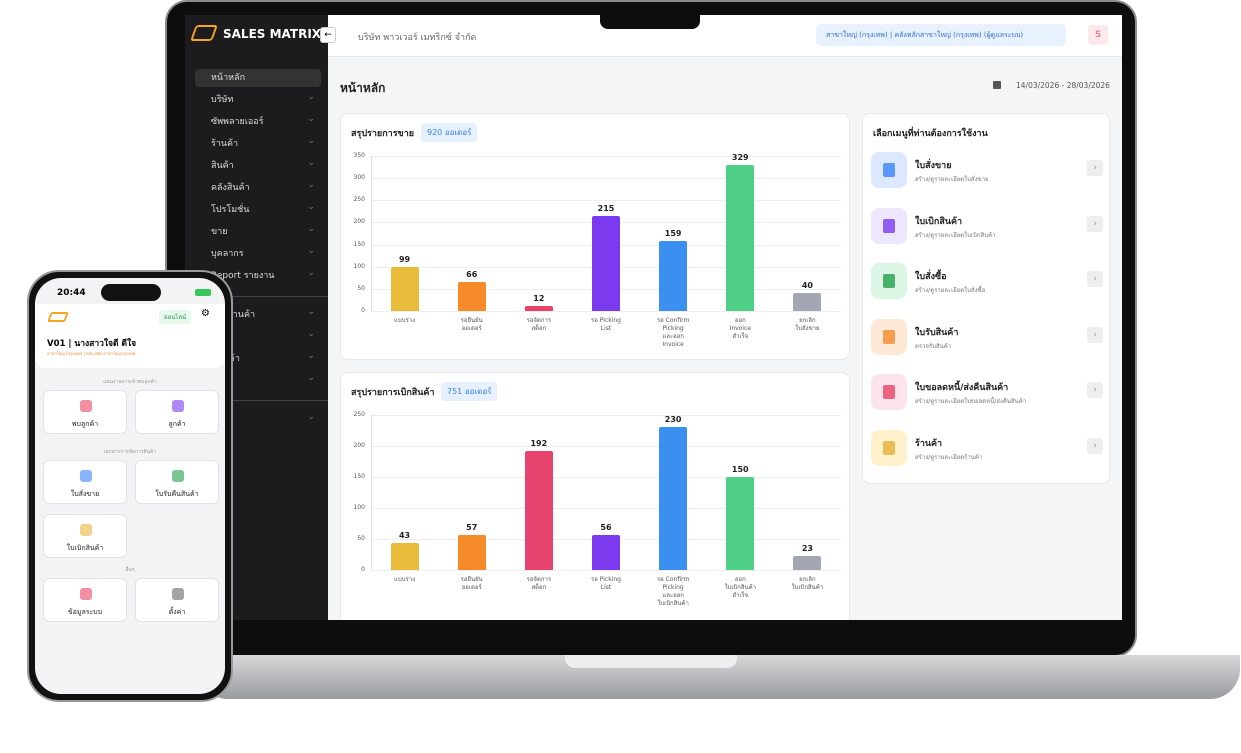 The width and height of the screenshot is (1241, 753). I want to click on phone-tile: ข้อมูลระบบ, so click(85, 600).